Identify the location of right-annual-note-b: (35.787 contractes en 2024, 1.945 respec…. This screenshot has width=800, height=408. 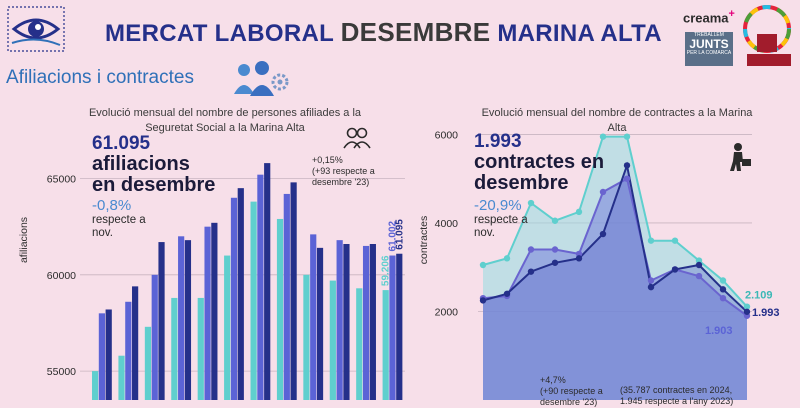
(677, 395).